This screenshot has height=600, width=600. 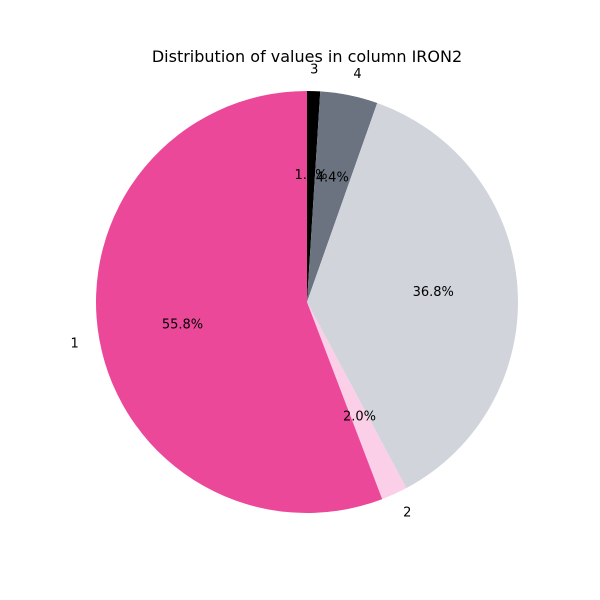 I want to click on slice-percent-2: 4.4%, so click(x=332, y=177).